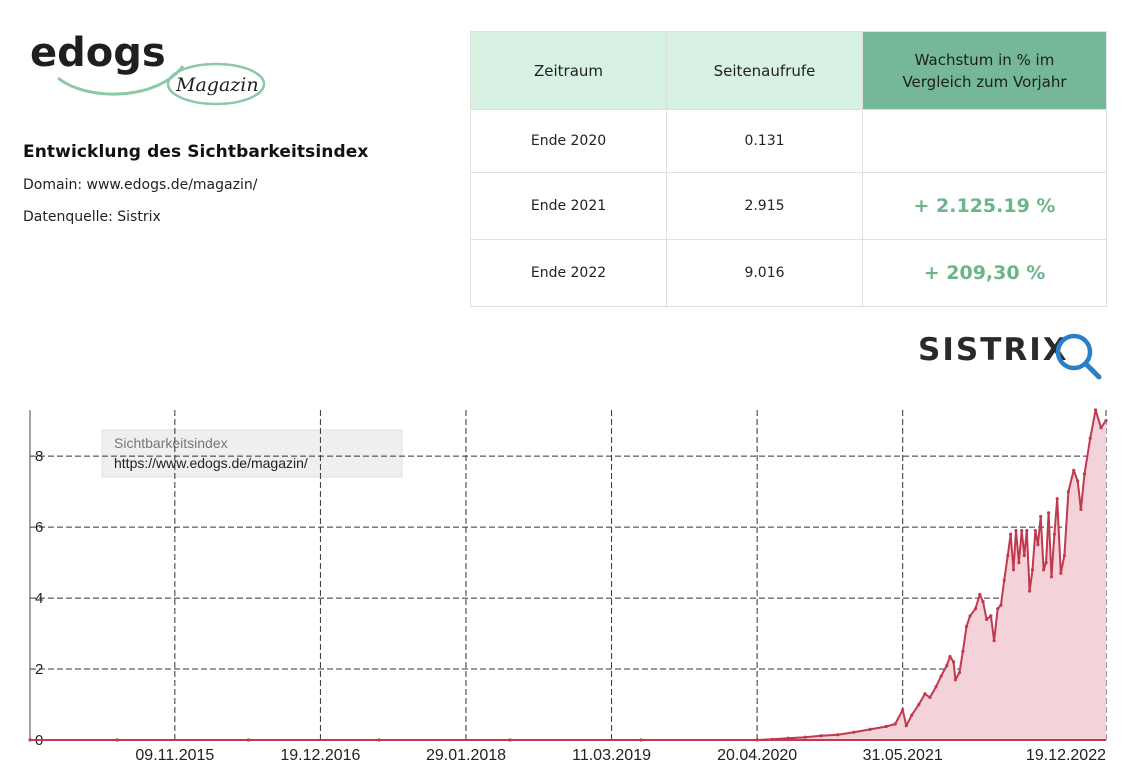 The height and width of the screenshot is (775, 1131). I want to click on cell-growth: + 2.125.19 %, so click(984, 206).